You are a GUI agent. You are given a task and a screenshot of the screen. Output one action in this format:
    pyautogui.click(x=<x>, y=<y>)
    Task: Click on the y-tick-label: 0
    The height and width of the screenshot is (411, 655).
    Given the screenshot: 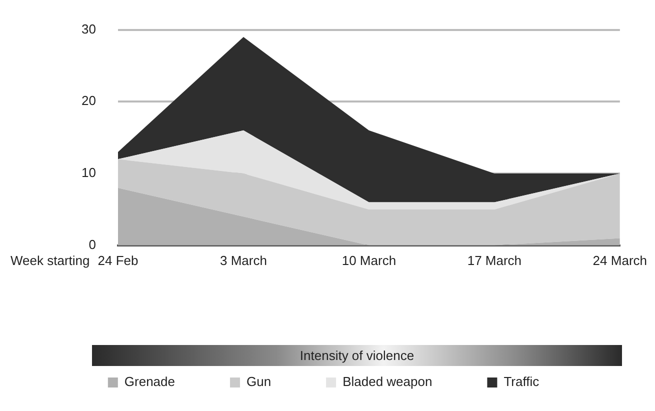 What is the action you would take?
    pyautogui.click(x=92, y=244)
    